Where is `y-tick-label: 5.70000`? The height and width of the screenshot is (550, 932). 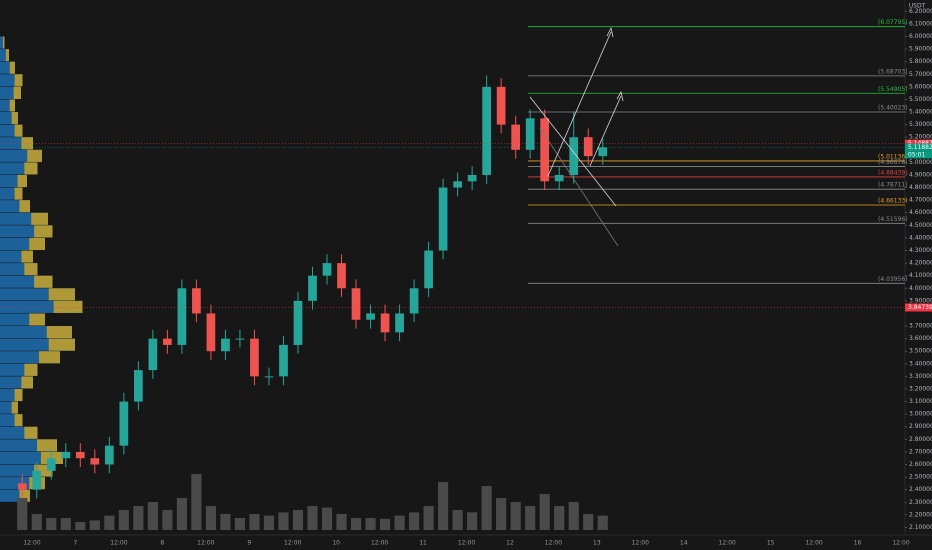 y-tick-label: 5.70000 is located at coordinates (920, 74).